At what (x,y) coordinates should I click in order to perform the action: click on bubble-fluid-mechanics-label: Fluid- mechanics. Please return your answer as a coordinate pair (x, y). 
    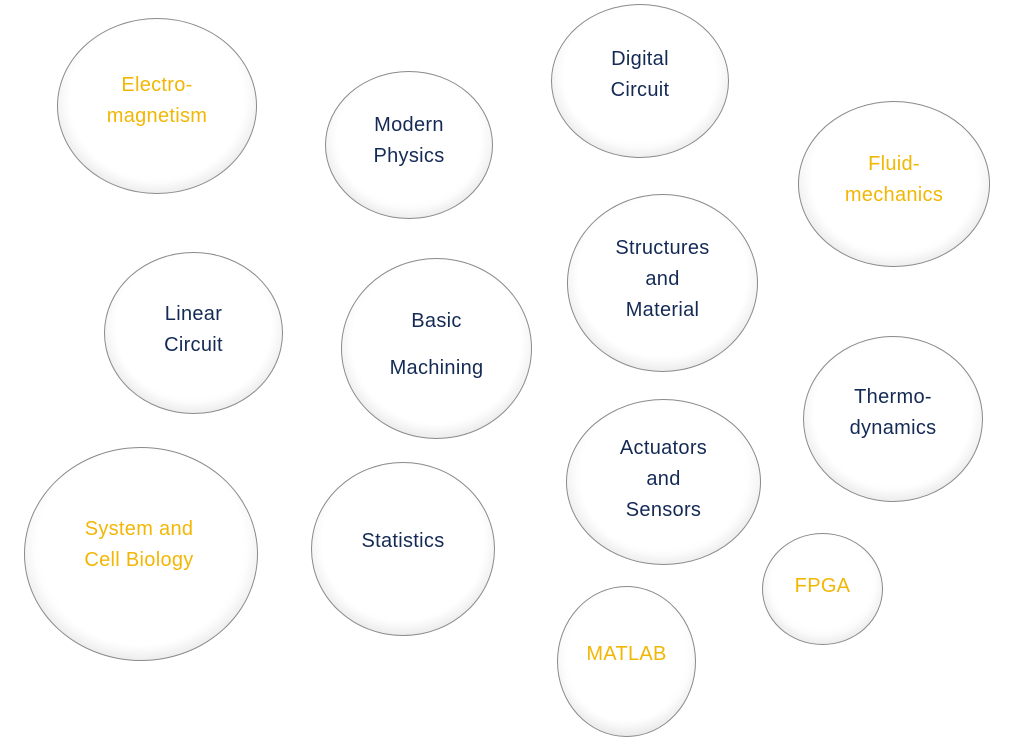
    Looking at the image, I should click on (894, 180).